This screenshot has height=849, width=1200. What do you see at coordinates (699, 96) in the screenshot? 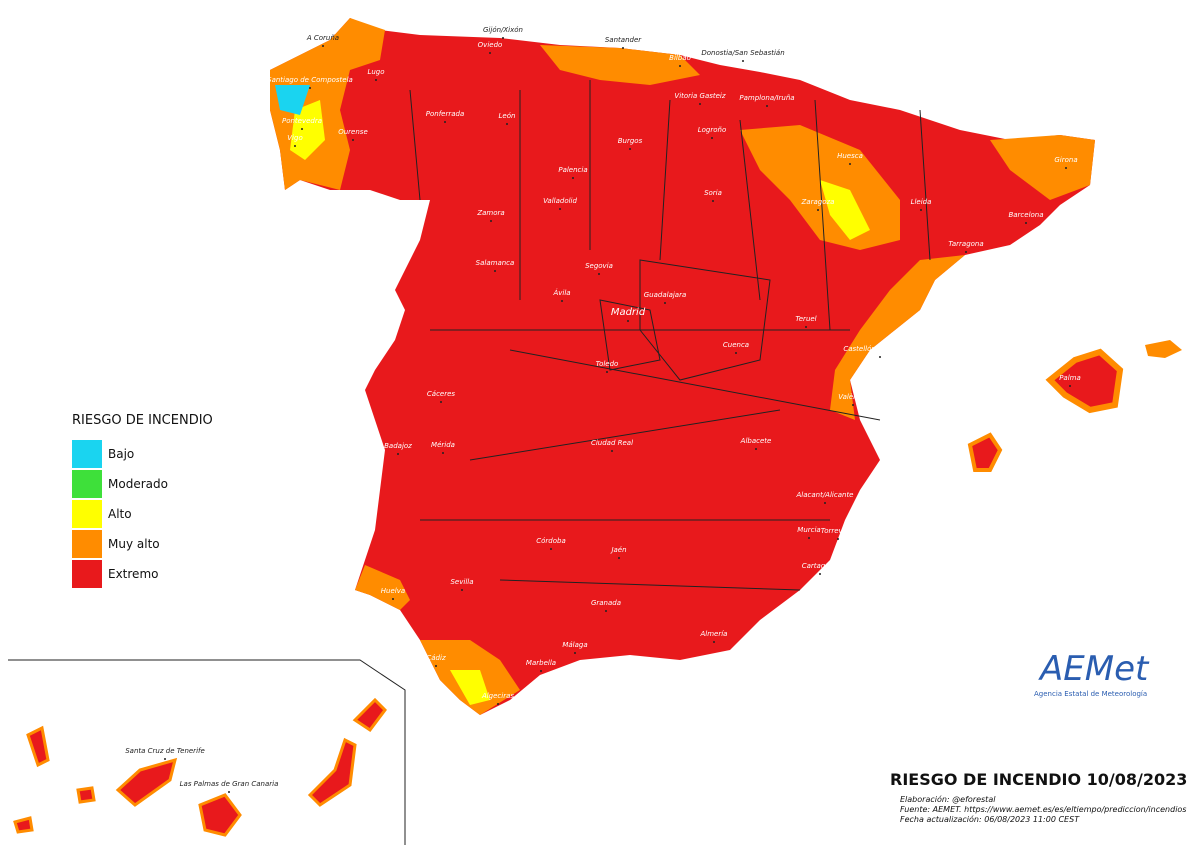
I see `city-label: Vitoria Gasteiz` at bounding box center [699, 96].